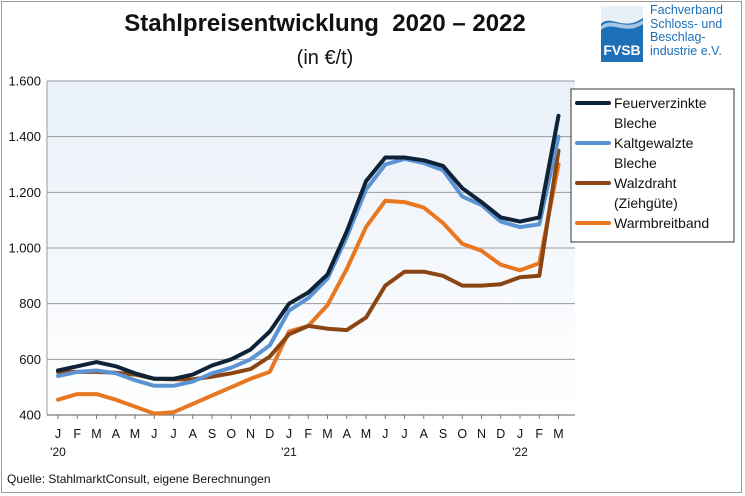  I want to click on legend-label: Kaltgewalzte, so click(654, 143).